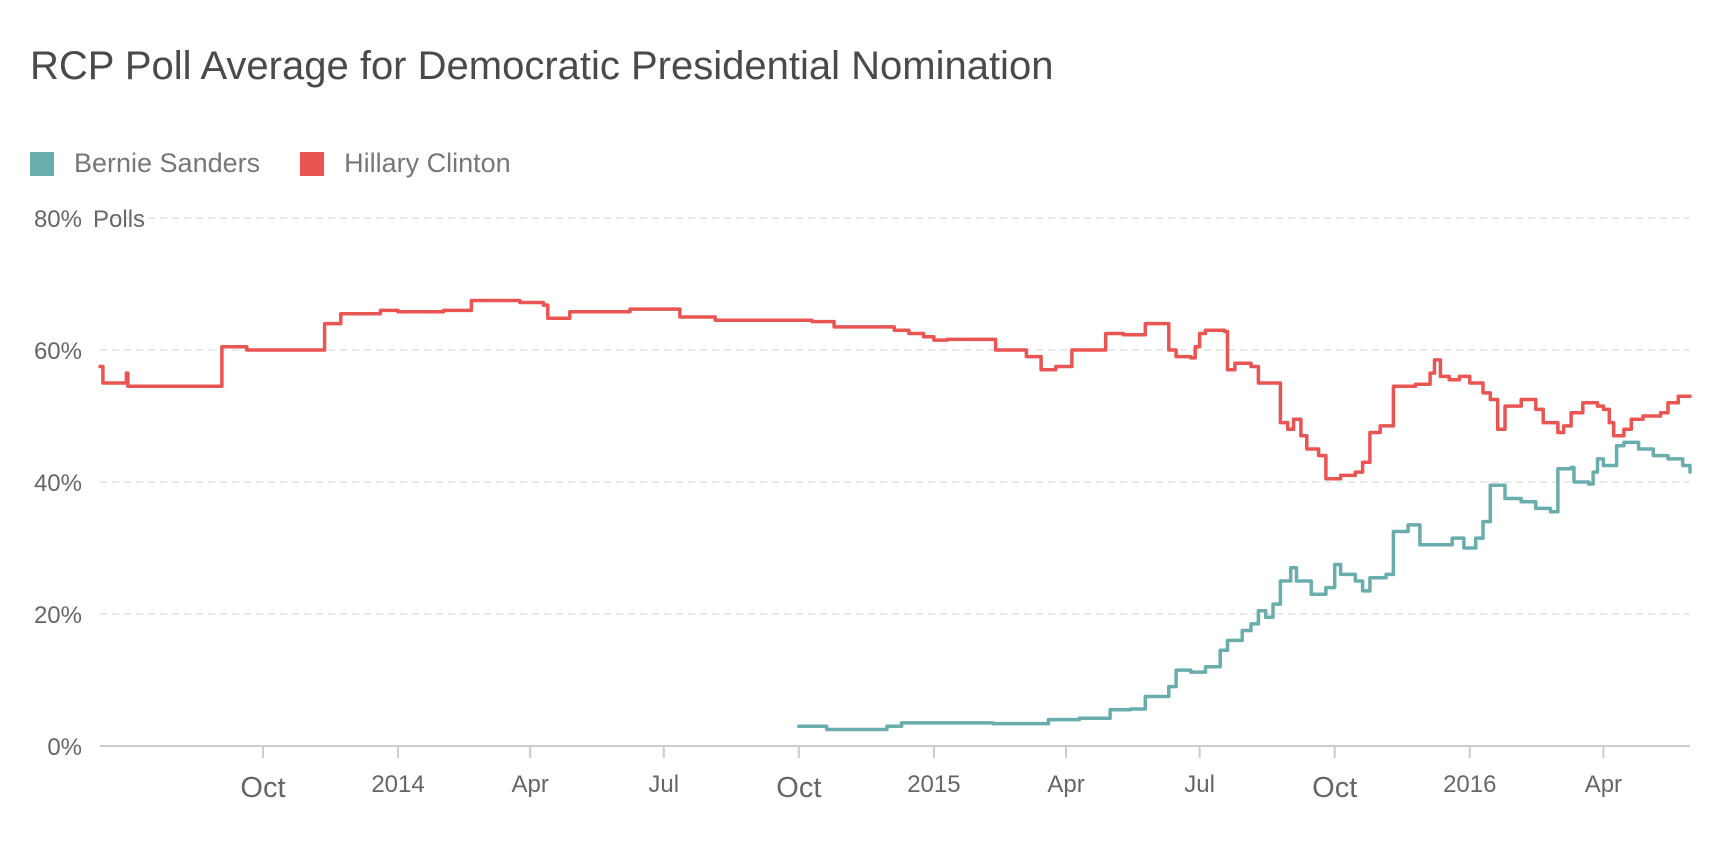 The image size is (1720, 850). Describe the element at coordinates (58, 219) in the screenshot. I see `y-tick-label: 80%` at that location.